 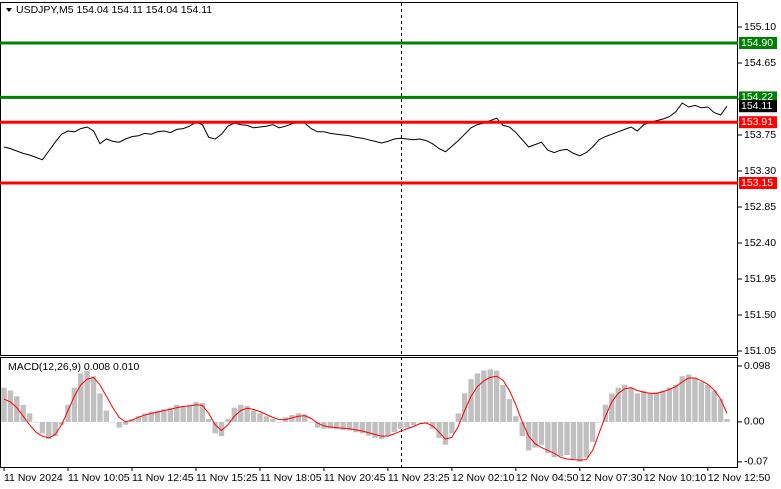 I want to click on y-tick-label: 0.098, so click(x=757, y=366).